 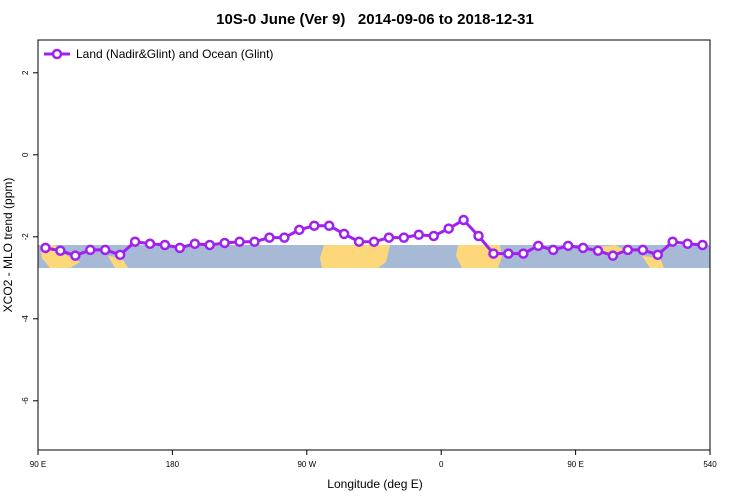 What do you see at coordinates (25, 154) in the screenshot?
I see `y-tick-label: 0` at bounding box center [25, 154].